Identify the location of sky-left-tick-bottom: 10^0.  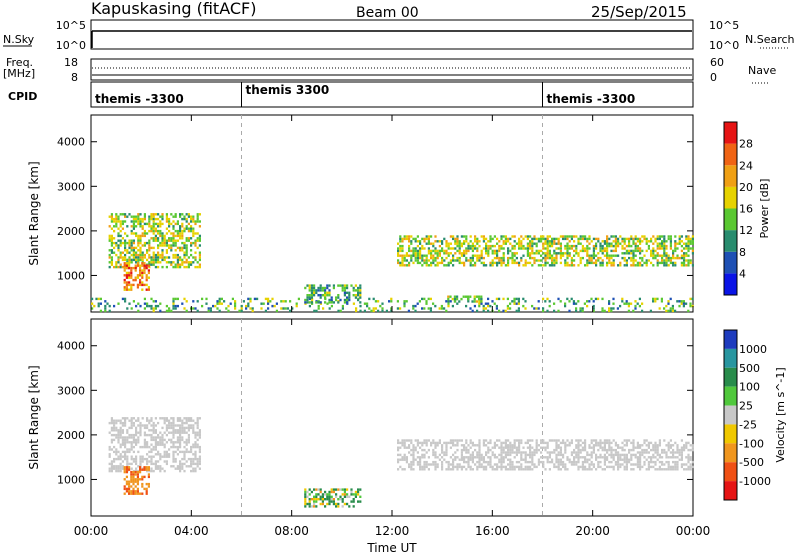
(71, 45).